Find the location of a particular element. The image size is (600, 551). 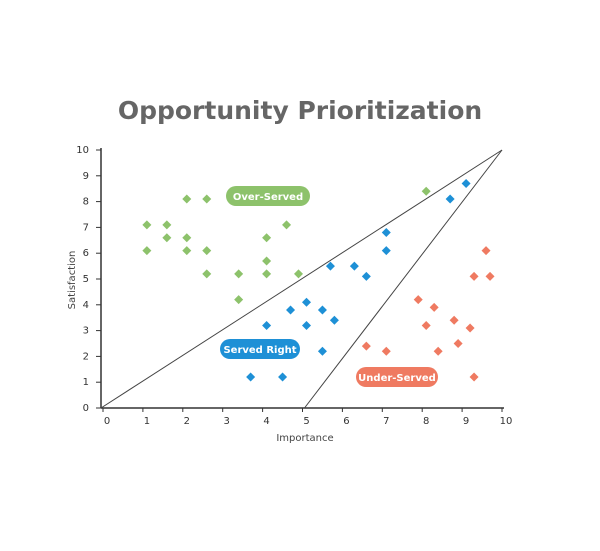

x-tick-label: 0 is located at coordinates (107, 421).